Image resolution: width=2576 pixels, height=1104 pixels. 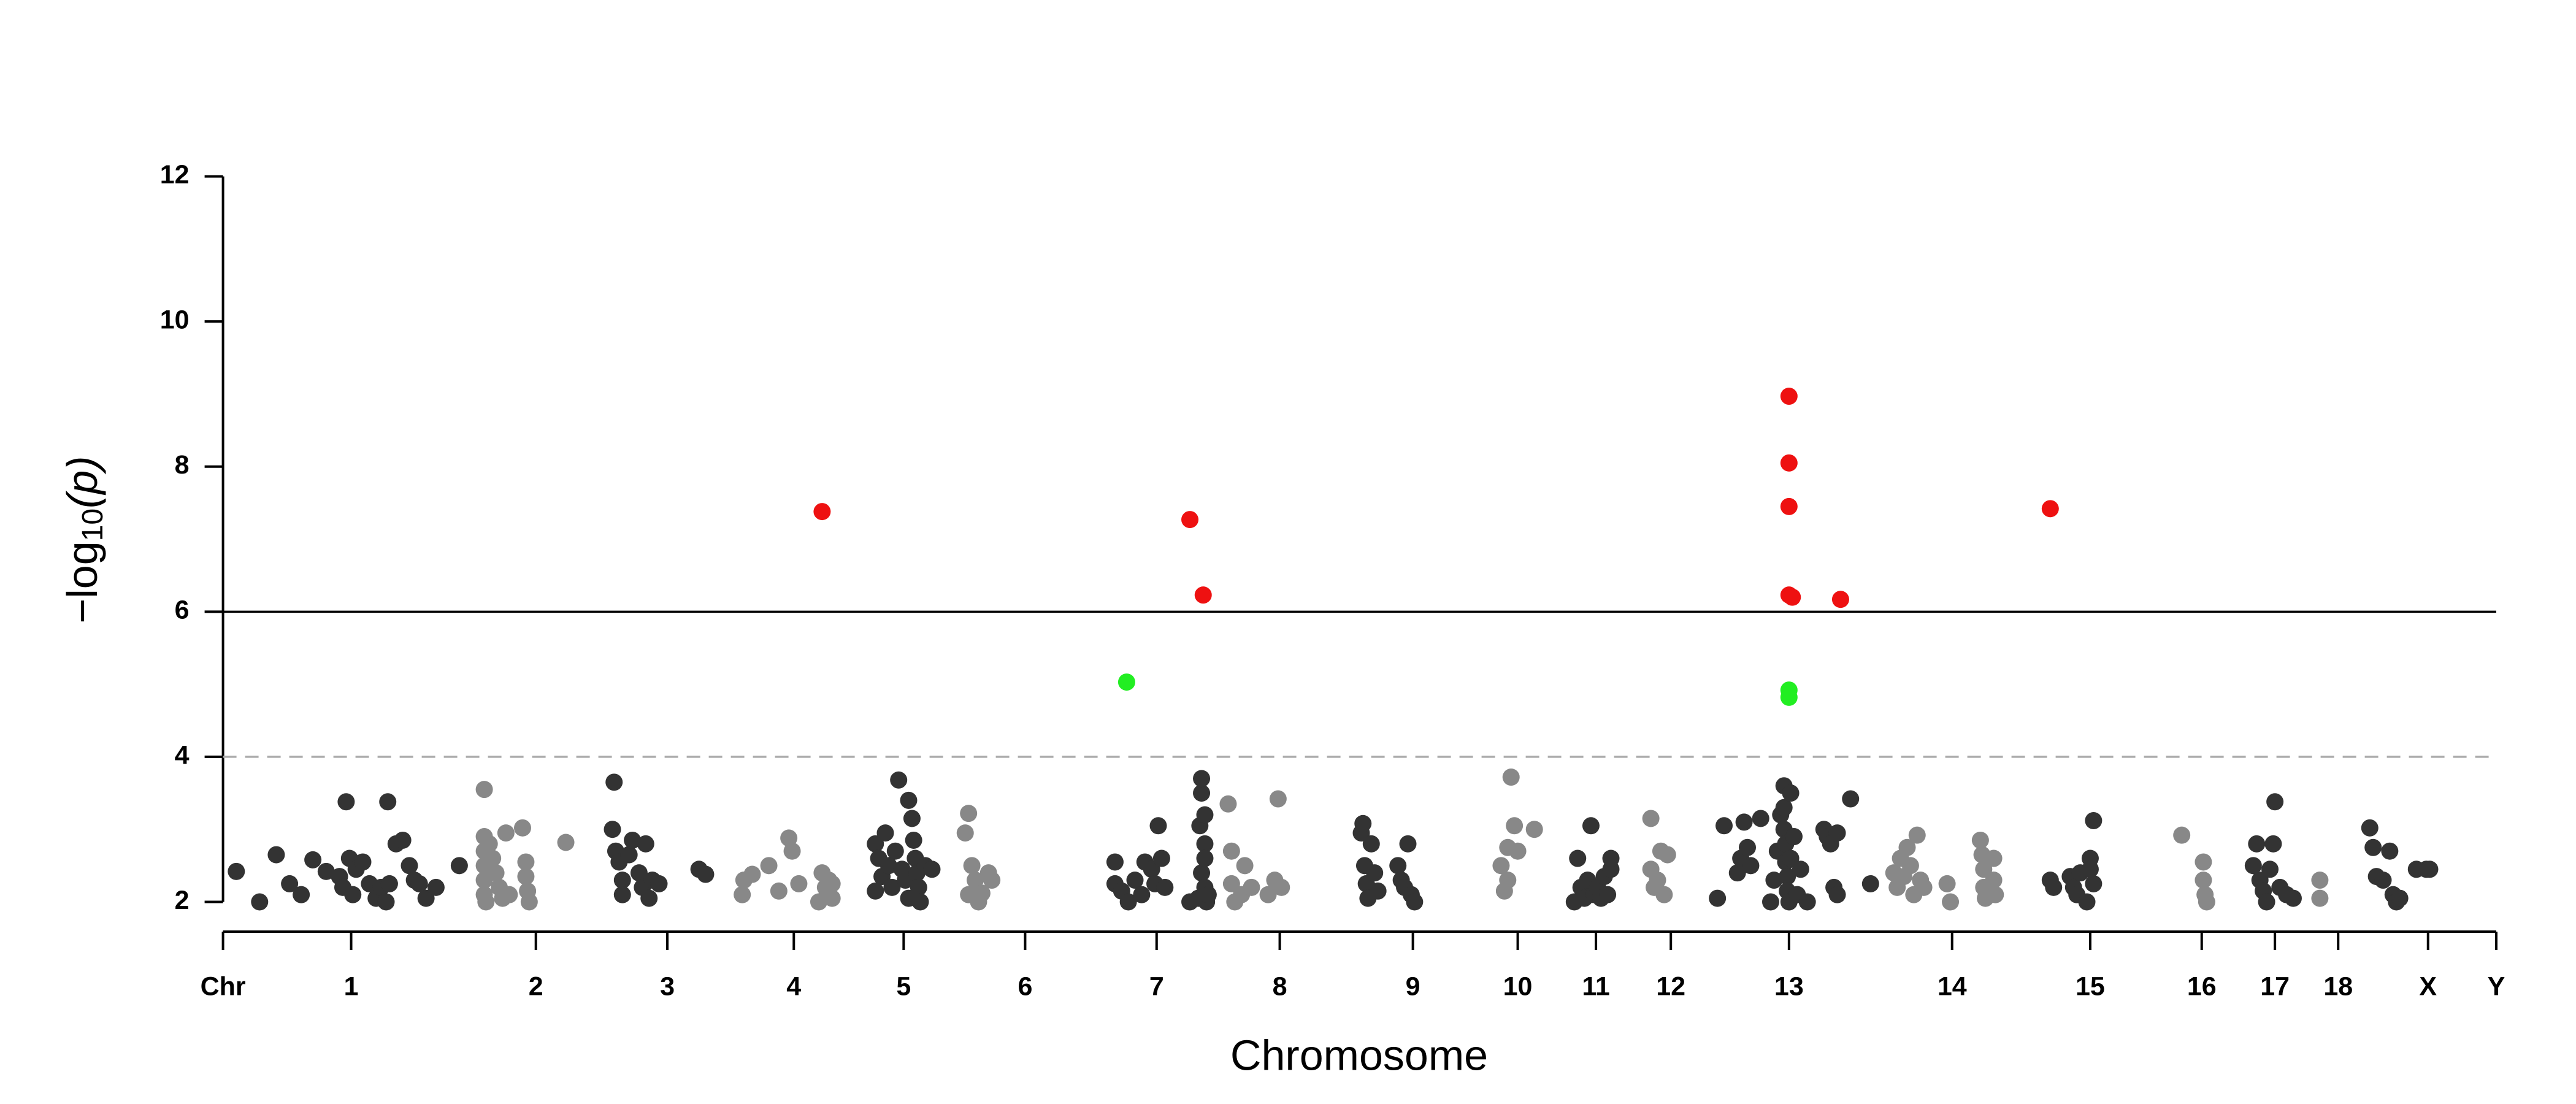 What do you see at coordinates (1025, 986) in the screenshot?
I see `x-tick-label: 6` at bounding box center [1025, 986].